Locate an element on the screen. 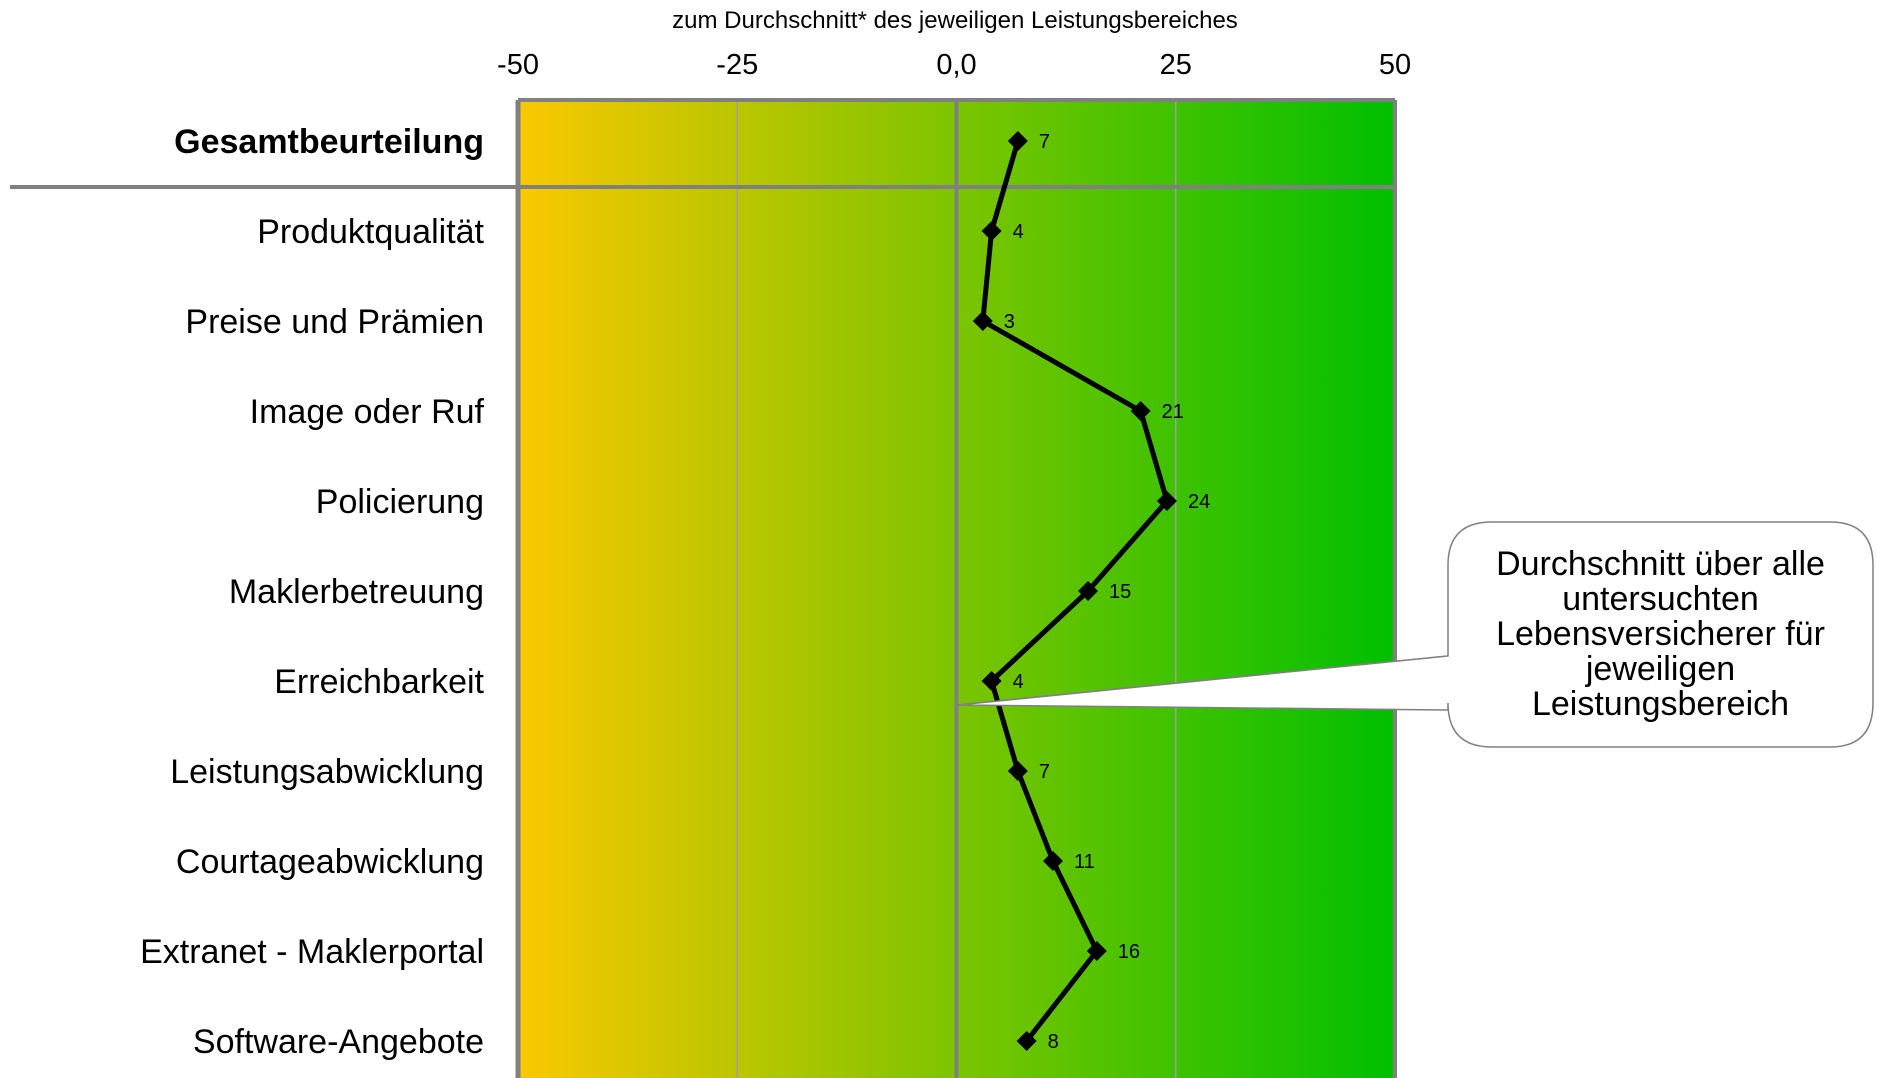 This screenshot has height=1078, width=1877. data-label: 11 is located at coordinates (1084, 862).